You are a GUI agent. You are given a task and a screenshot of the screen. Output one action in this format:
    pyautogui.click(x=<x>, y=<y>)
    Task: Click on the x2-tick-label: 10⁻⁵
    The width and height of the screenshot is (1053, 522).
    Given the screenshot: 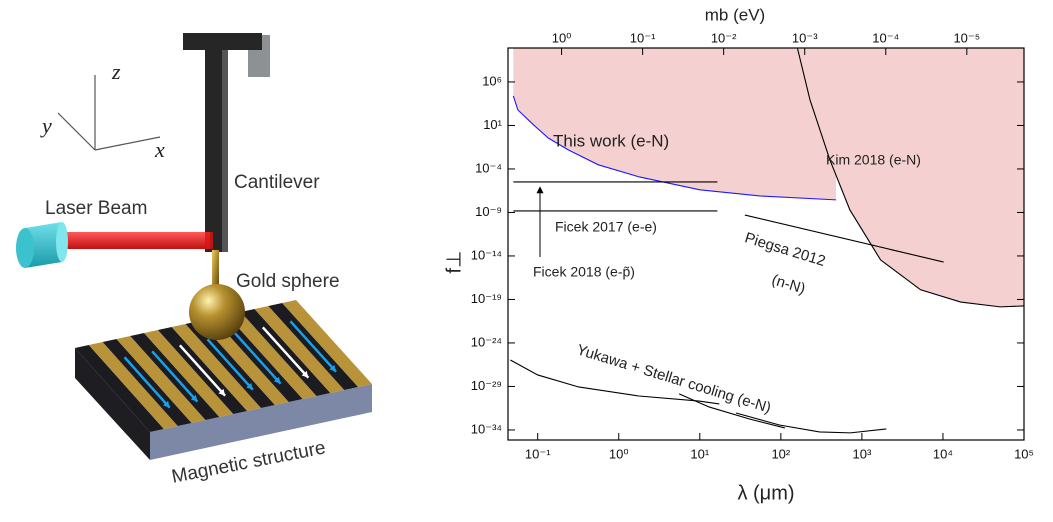 What is the action you would take?
    pyautogui.click(x=966, y=37)
    